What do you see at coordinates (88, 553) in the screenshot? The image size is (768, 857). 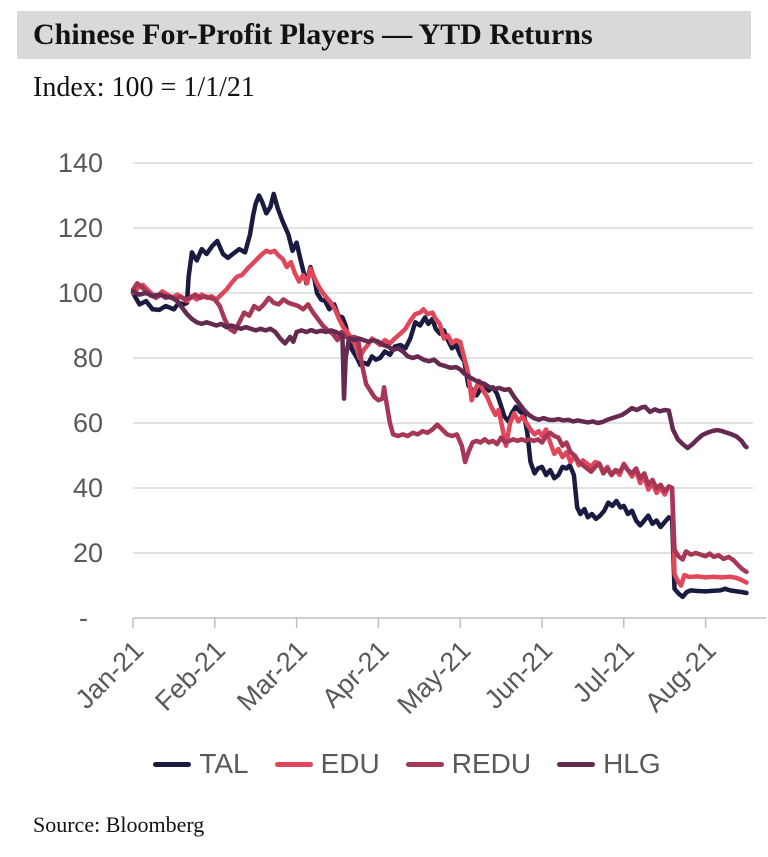 I see `svg-text: 20` at bounding box center [88, 553].